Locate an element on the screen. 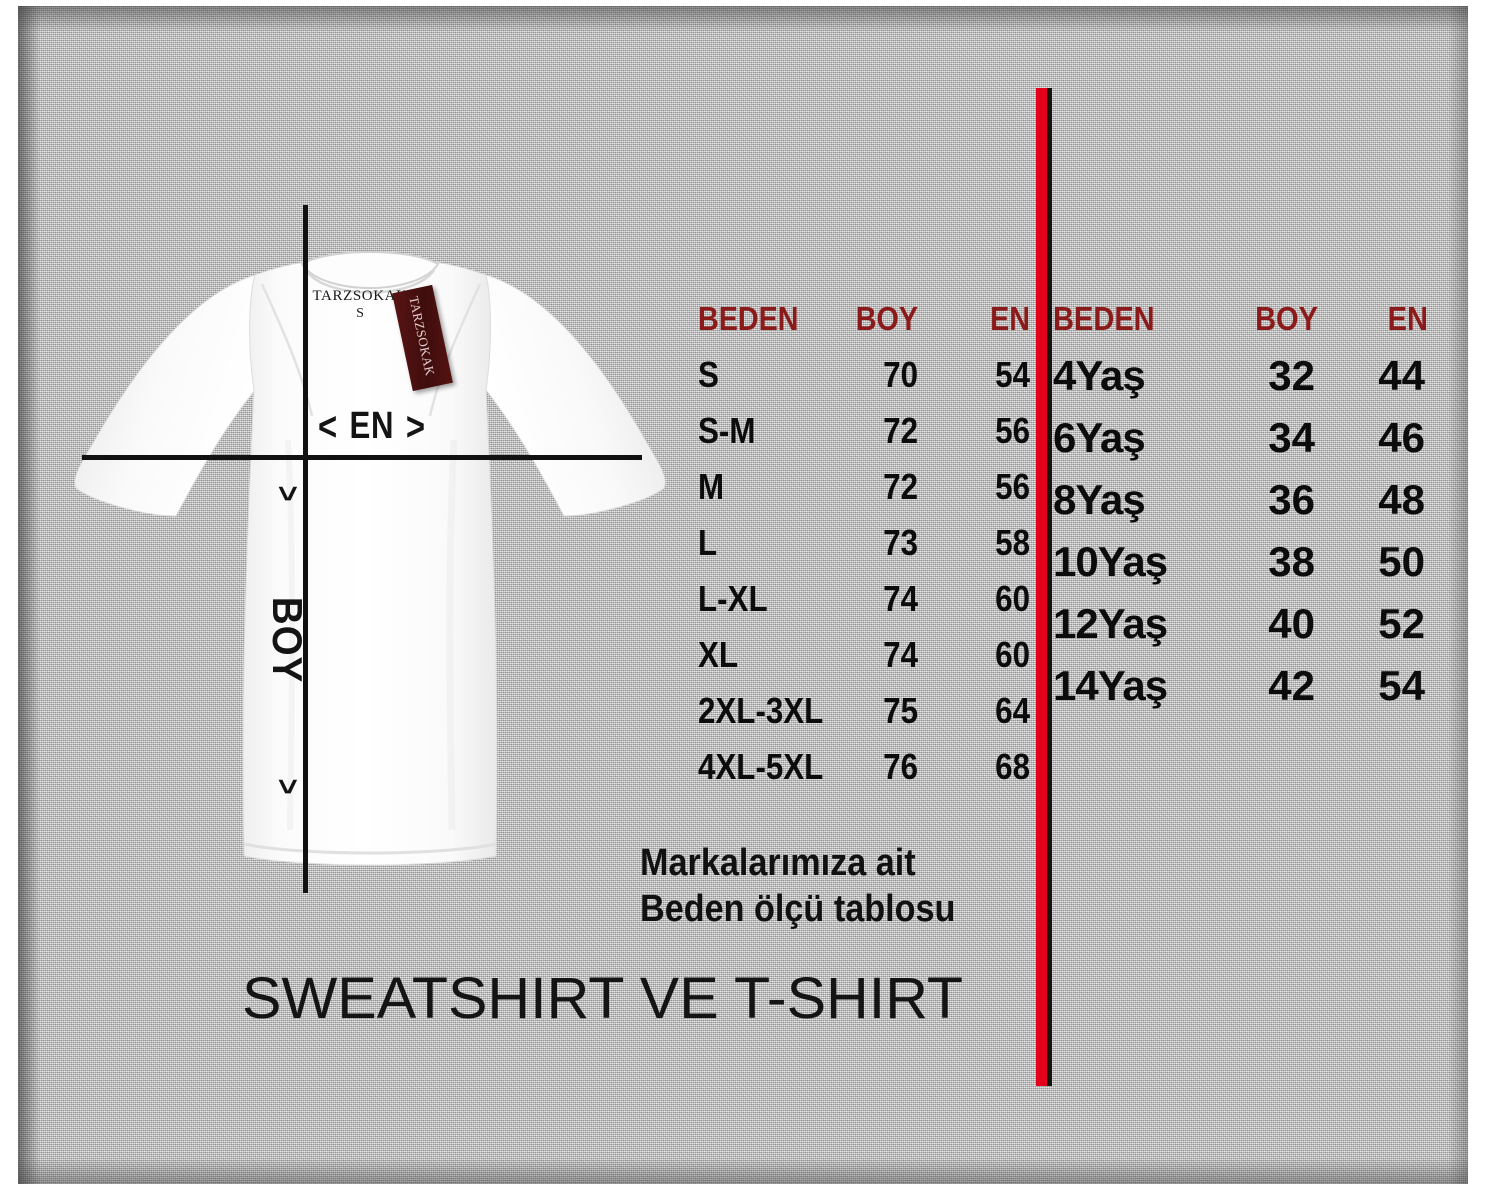  cell-boy: 38 is located at coordinates (1291, 561).